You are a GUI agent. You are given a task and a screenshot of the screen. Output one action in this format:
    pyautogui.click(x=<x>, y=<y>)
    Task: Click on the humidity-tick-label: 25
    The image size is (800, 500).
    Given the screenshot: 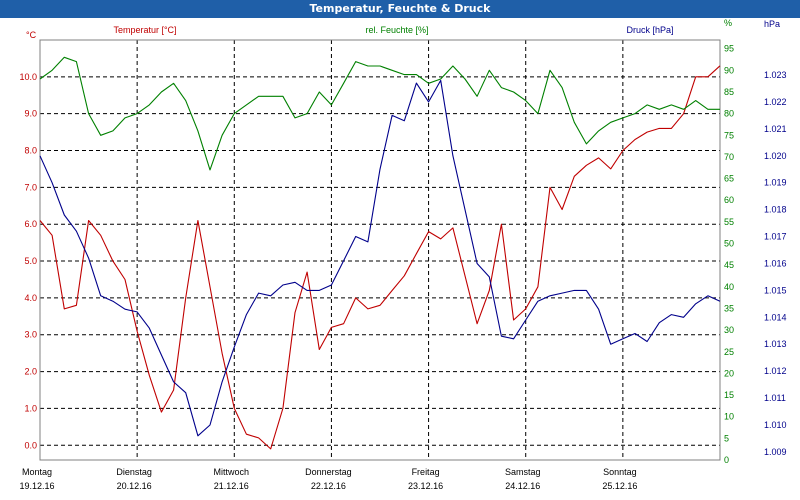 What is the action you would take?
    pyautogui.click(x=729, y=352)
    